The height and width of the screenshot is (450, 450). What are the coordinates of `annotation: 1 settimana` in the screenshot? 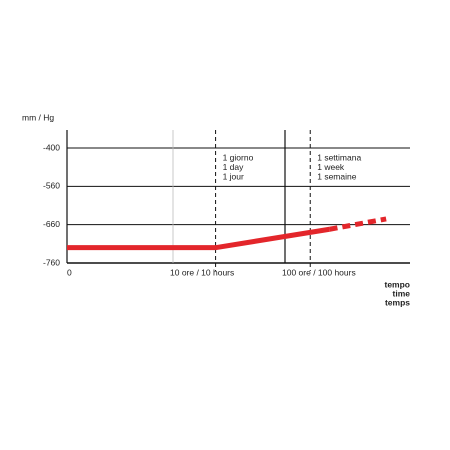 It's located at (339, 157).